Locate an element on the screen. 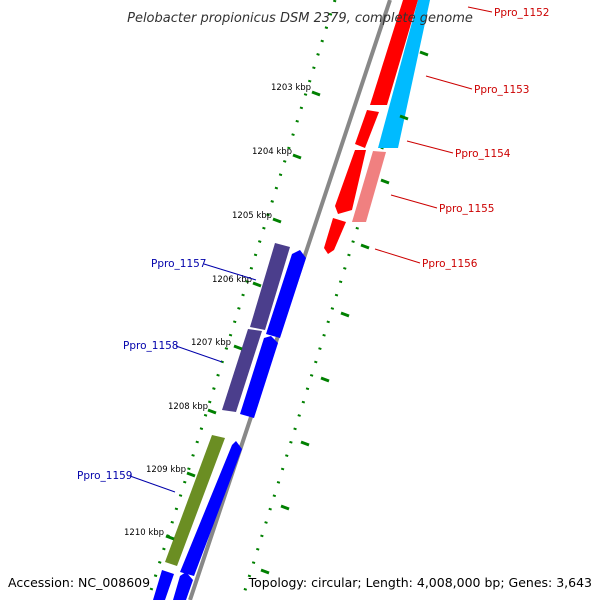 The width and height of the screenshot is (600, 600). gene-label-ppro-1155: Ppro_1155 is located at coordinates (466, 209).